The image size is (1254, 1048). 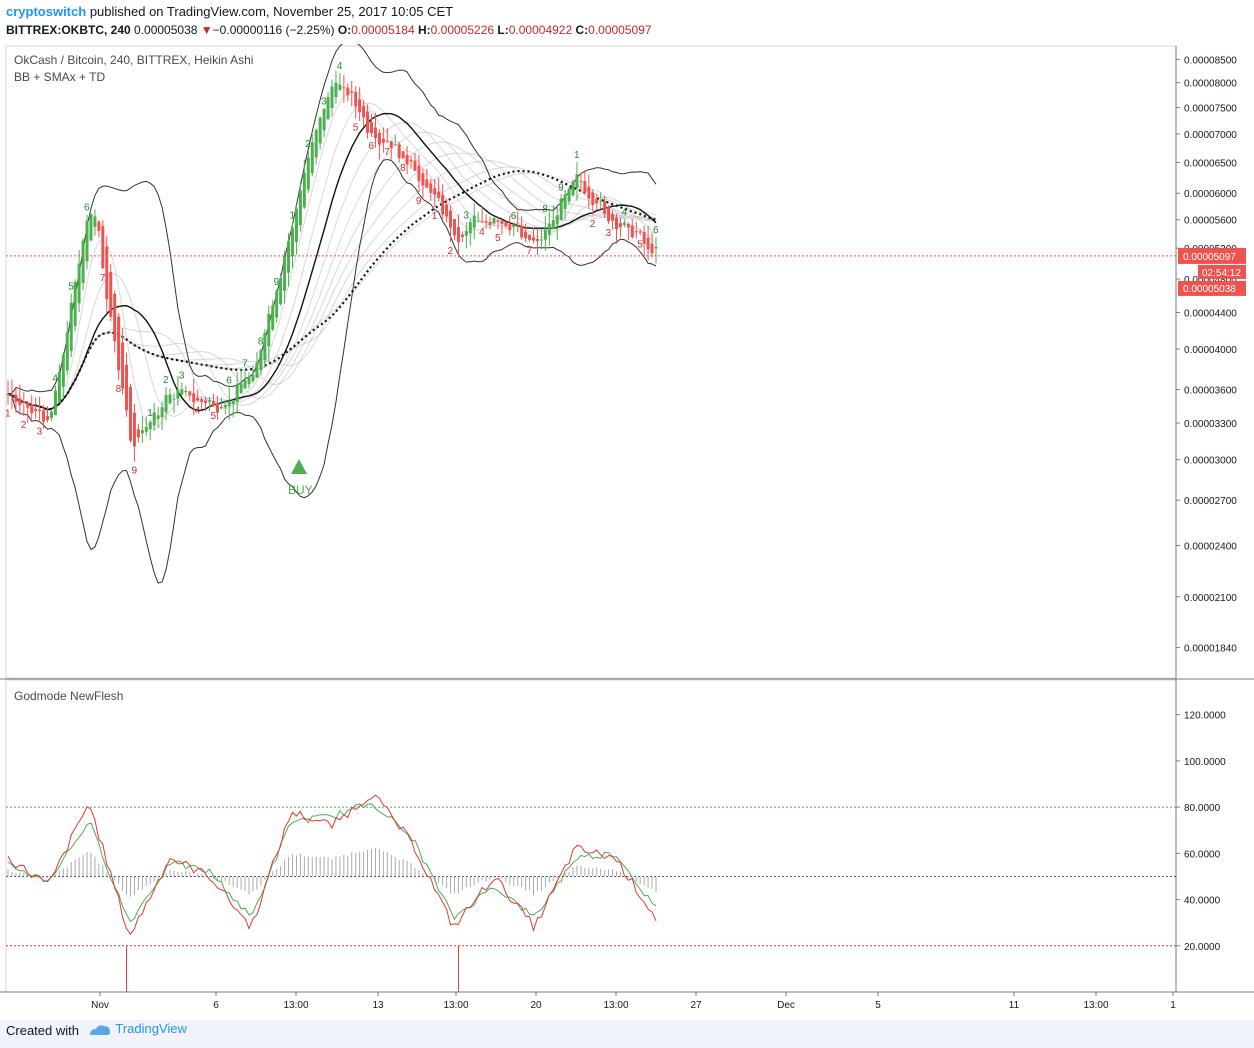 I want to click on td-count-label: 7, so click(x=387, y=152).